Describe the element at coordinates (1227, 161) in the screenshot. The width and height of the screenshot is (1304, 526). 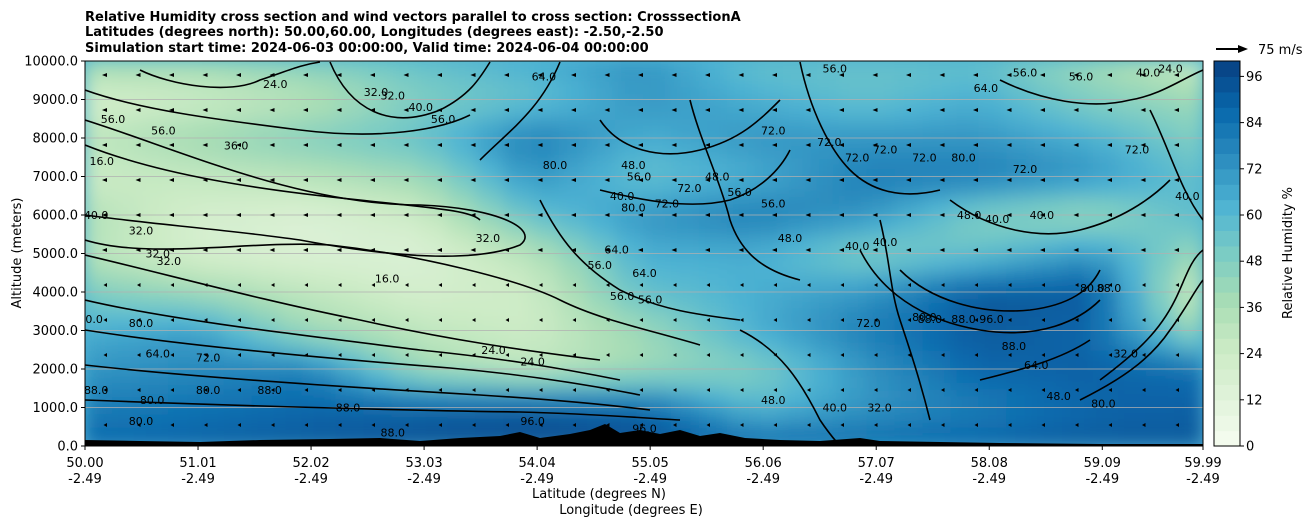
I see `colorbar-level` at that location.